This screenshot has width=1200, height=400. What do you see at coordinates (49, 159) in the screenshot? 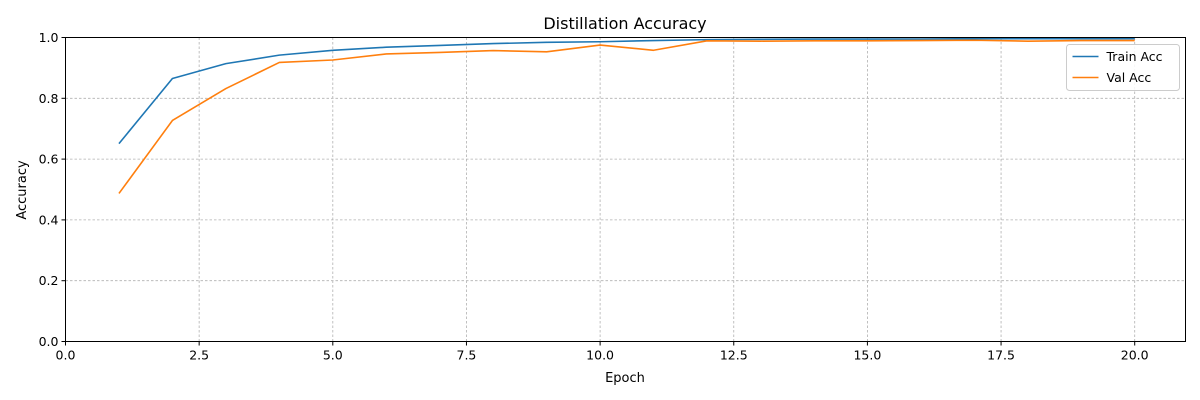
I see `y-tick-label: 0.6` at bounding box center [49, 159].